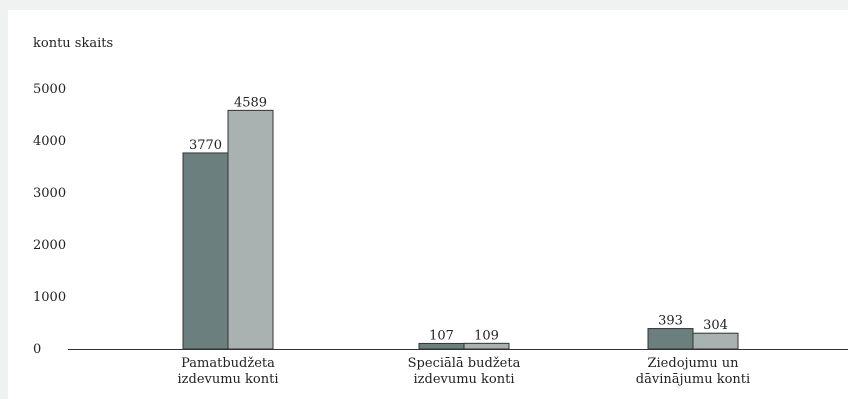 The image size is (848, 399). Describe the element at coordinates (693, 363) in the screenshot. I see `x-category-label: Ziedojumu un` at that location.